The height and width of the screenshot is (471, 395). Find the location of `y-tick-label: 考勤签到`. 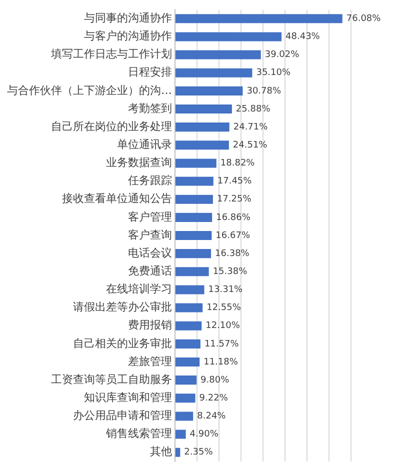

y-tick-label: 考勤签到 is located at coordinates (150, 108).